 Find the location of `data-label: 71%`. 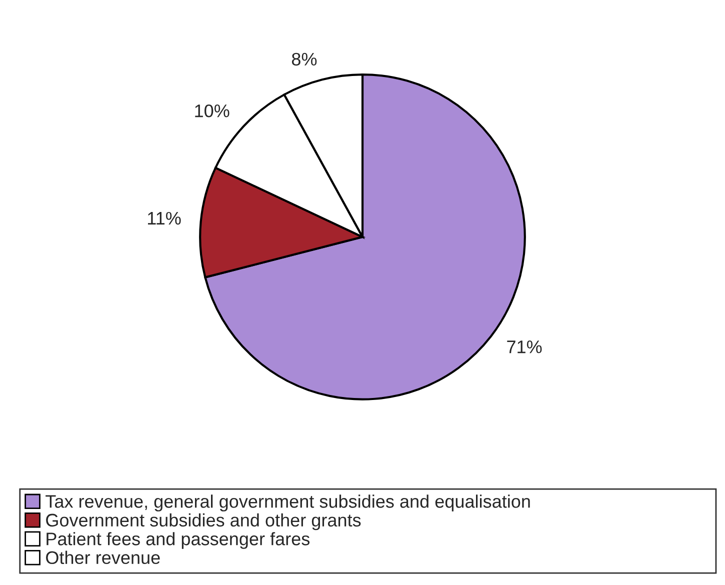

data-label: 71% is located at coordinates (524, 347).